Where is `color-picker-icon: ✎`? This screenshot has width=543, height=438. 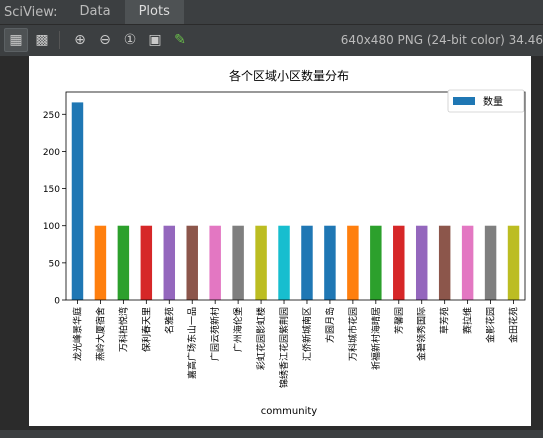 color-picker-icon: ✎ is located at coordinates (180, 40).